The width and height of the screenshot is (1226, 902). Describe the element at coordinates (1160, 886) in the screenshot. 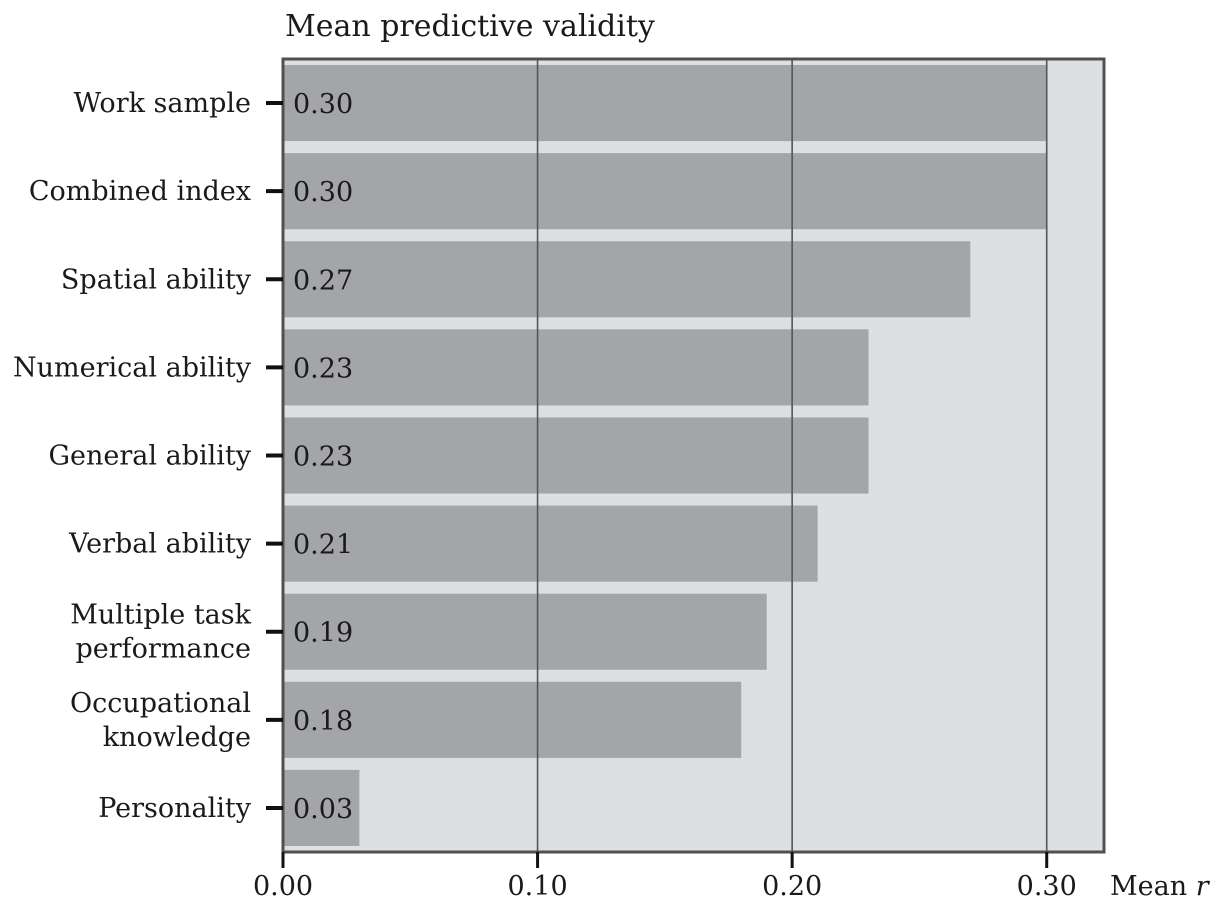

I see `x-axis-label: Mean r` at that location.